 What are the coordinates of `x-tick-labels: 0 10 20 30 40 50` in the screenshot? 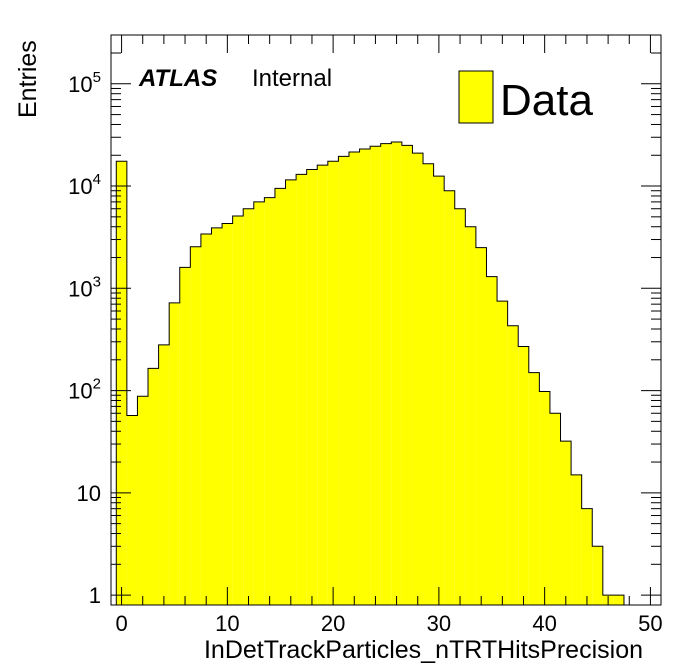 It's located at (388, 623).